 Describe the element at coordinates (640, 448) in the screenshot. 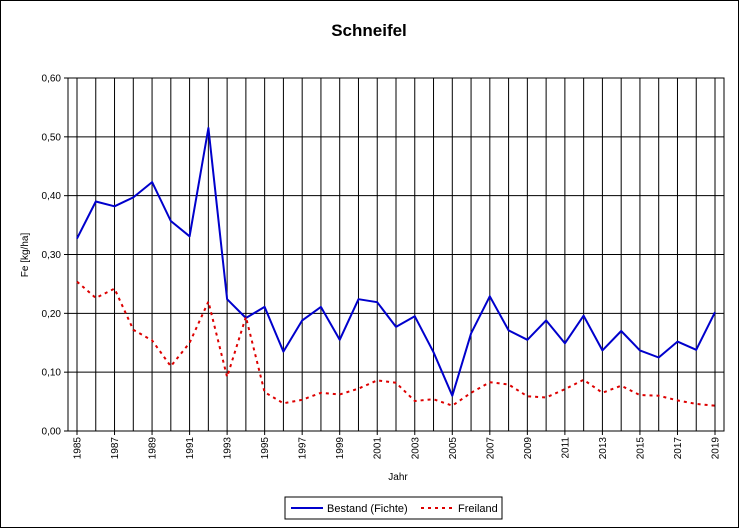

I see `x-tick-label: 2015` at that location.